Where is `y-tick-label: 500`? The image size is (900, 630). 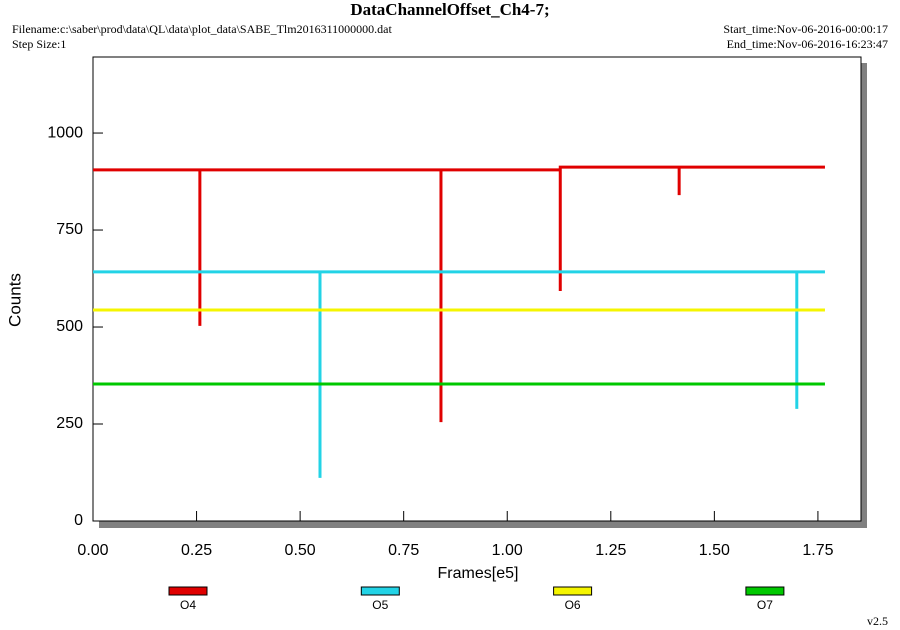
y-tick-label: 500 is located at coordinates (69, 326).